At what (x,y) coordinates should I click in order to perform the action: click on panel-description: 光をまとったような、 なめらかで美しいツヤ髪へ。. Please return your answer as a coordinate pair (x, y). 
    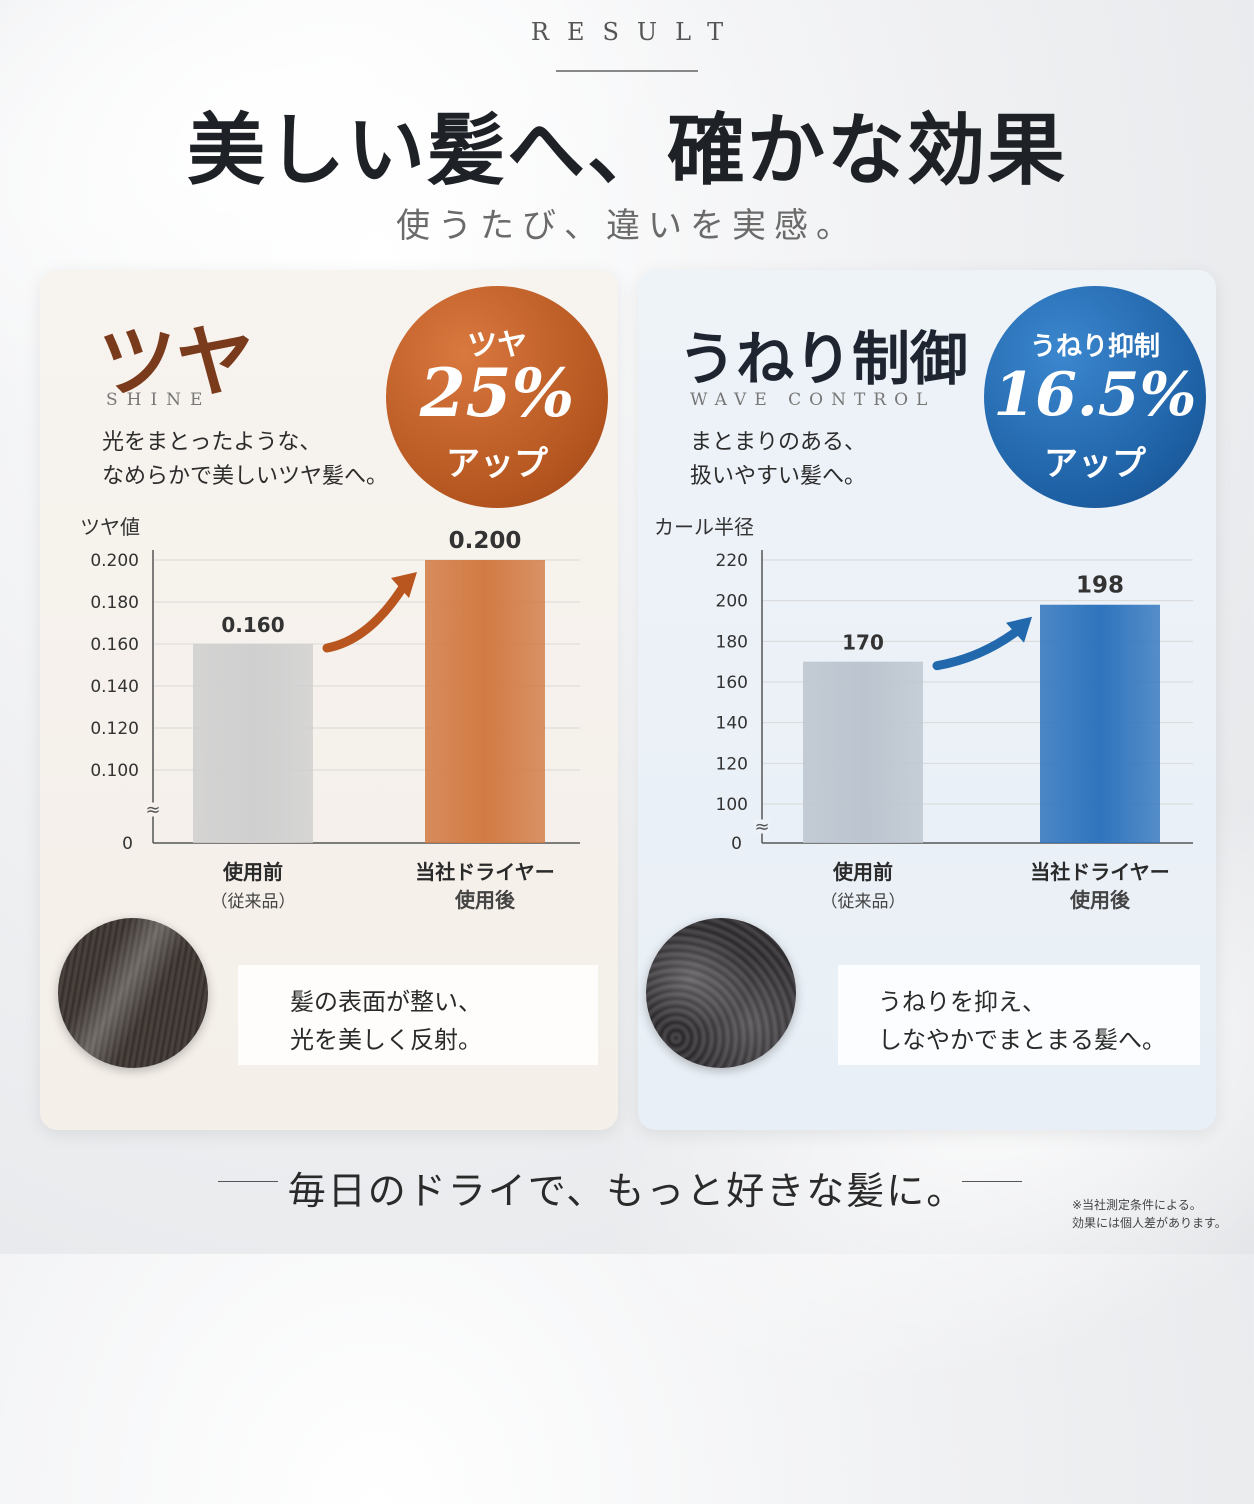
    Looking at the image, I should click on (245, 460).